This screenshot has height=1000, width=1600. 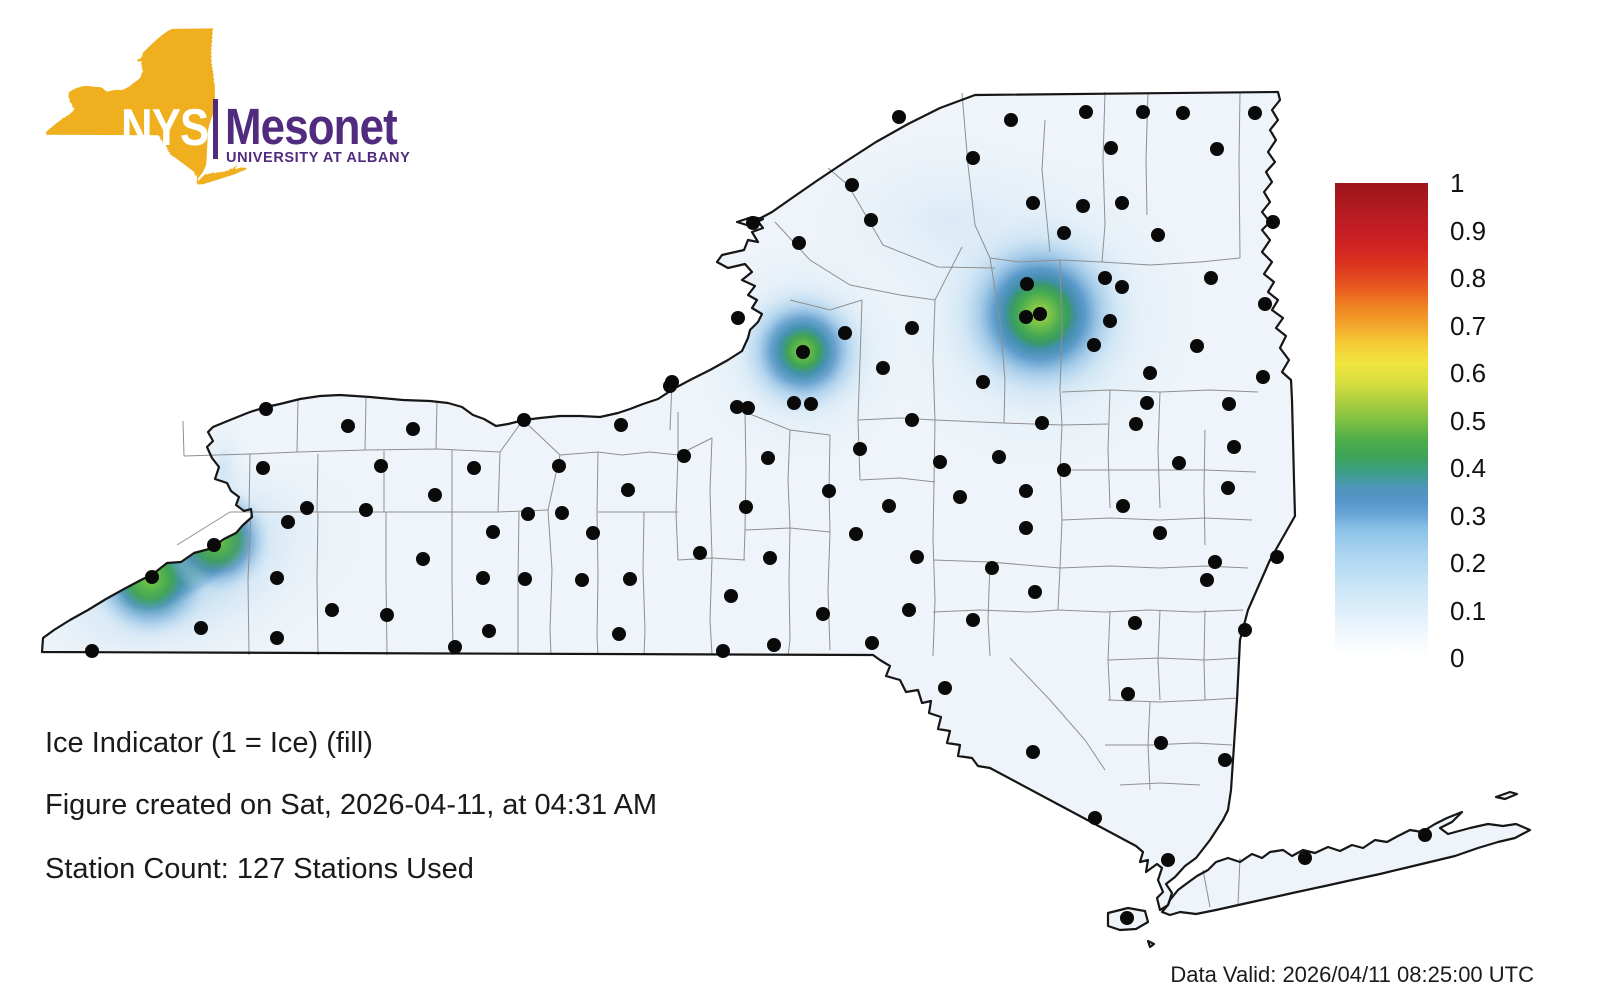 I want to click on data-valid-label: Data Valid: 2026/04/11 08:25:00 UTC, so click(x=1352, y=974).